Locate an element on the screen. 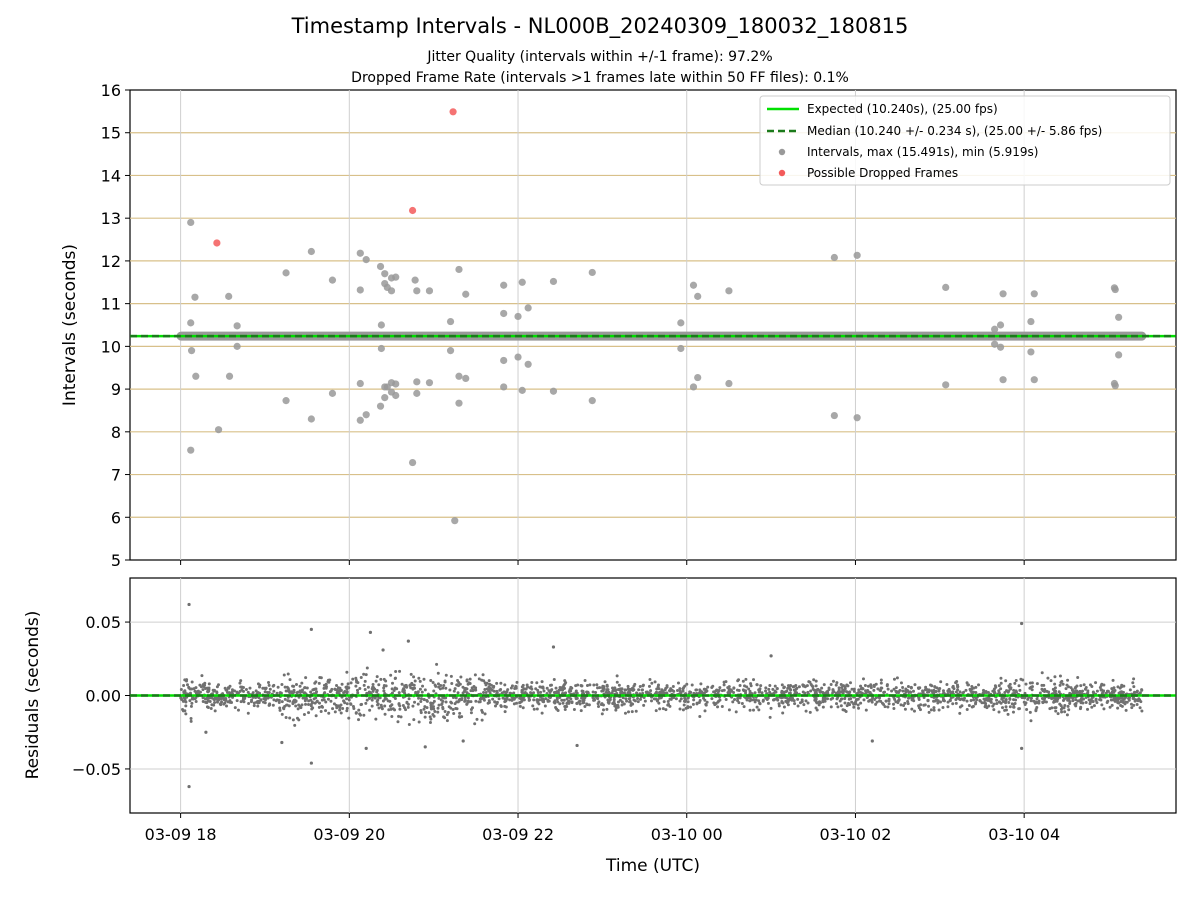 Image resolution: width=1200 pixels, height=900 pixels. x-tick-label: 03-10 02 is located at coordinates (855, 834).